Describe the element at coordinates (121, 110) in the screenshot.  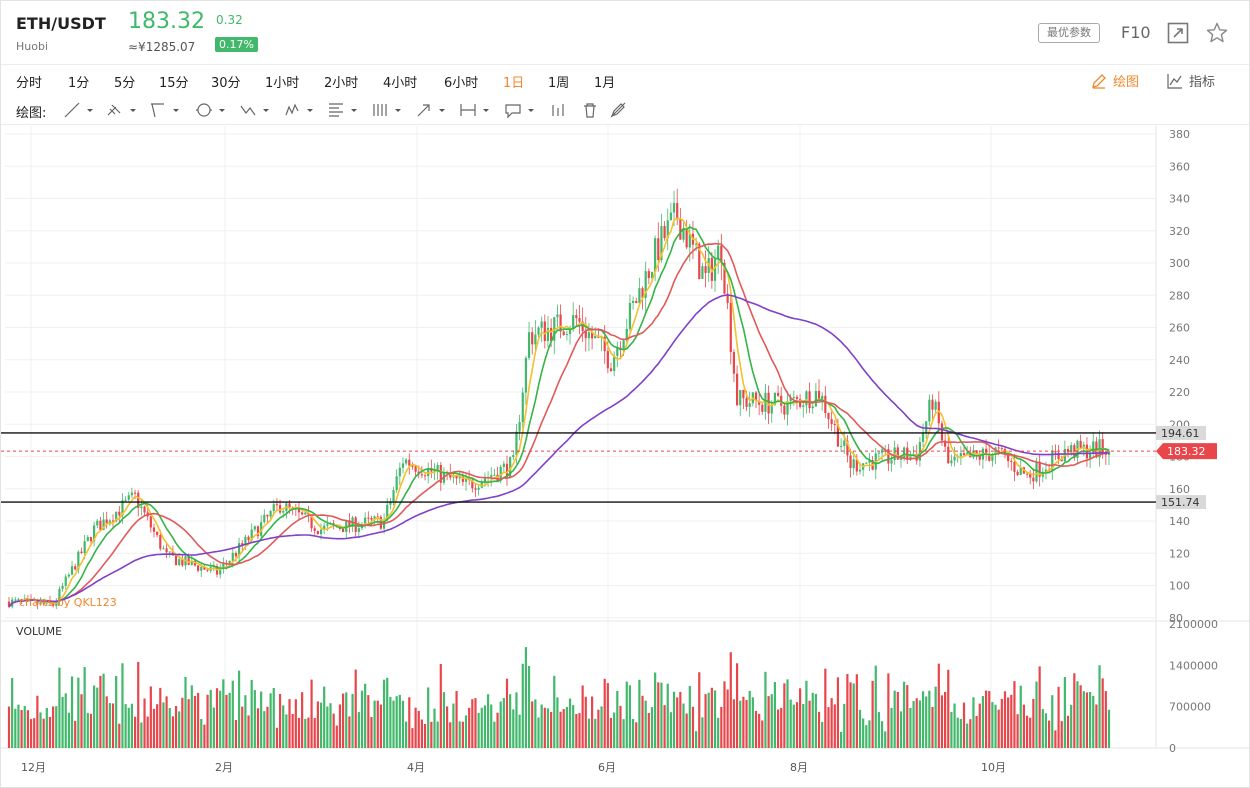
I see `ray-tool-icon` at that location.